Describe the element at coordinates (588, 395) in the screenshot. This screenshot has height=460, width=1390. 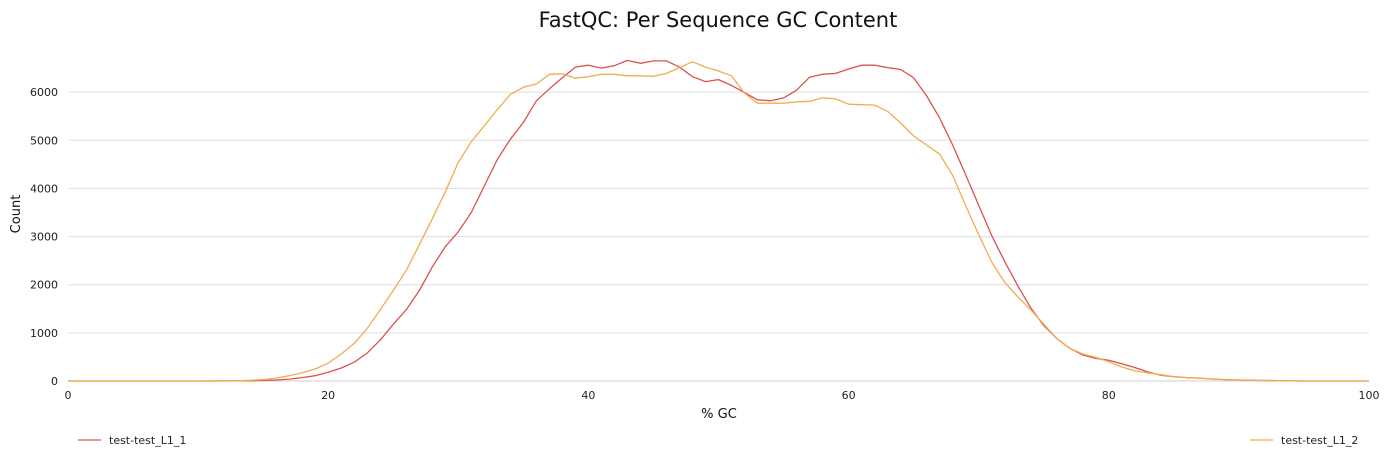
I see `x-tick-label: 40` at that location.